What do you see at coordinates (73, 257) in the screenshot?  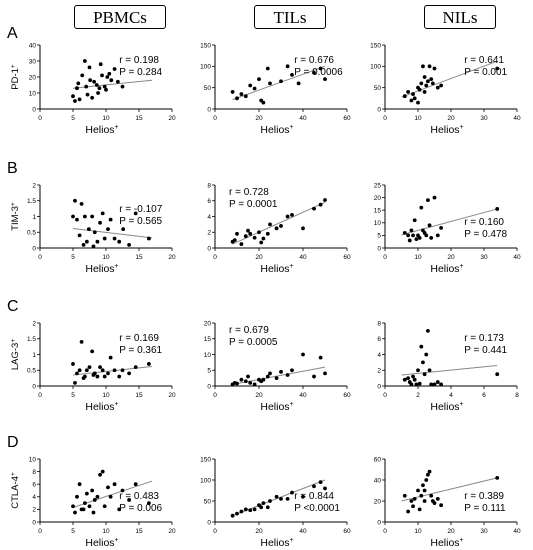 I see `x-tick-label-b-pbmcs: 5` at bounding box center [73, 257].